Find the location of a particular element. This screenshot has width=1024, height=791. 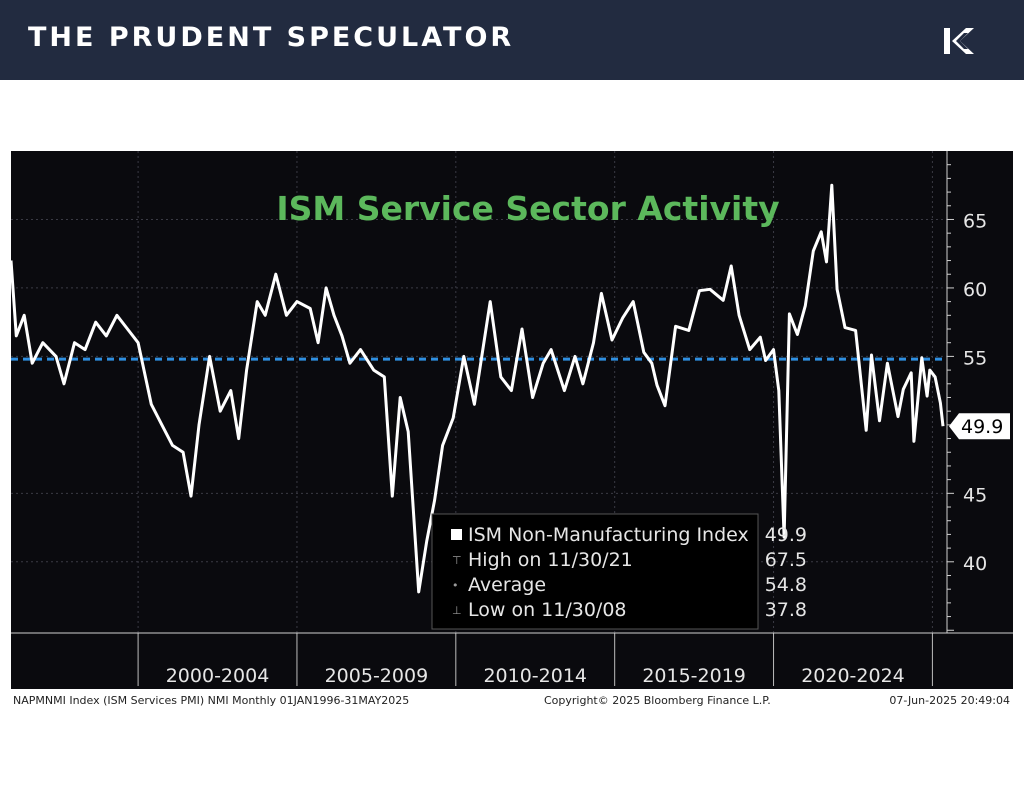

footer-timestamp-text: 07-Jun-2025 20:49:04 is located at coordinates (949, 700).